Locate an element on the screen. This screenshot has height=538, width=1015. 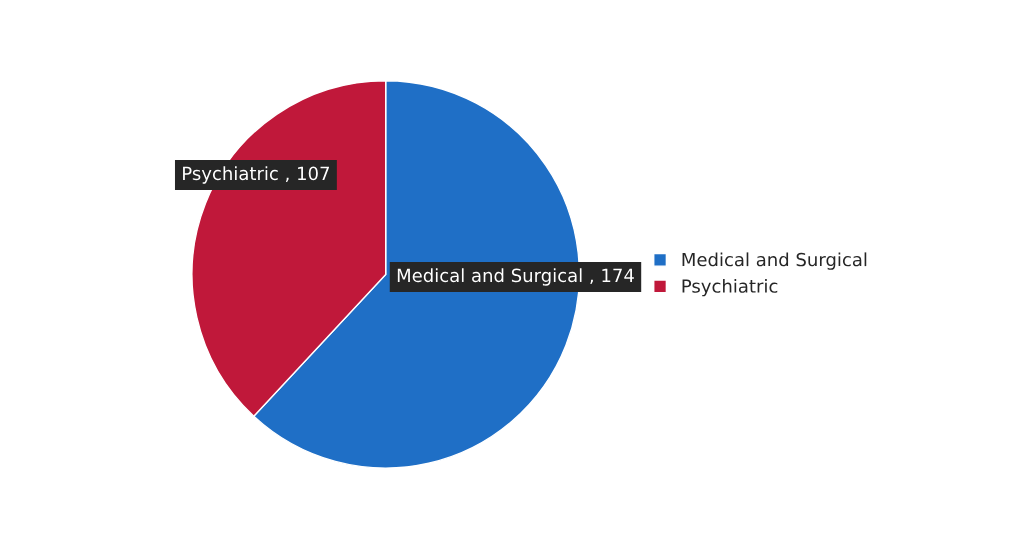
data-label: Medical and Surgical , 174 is located at coordinates (515, 277).